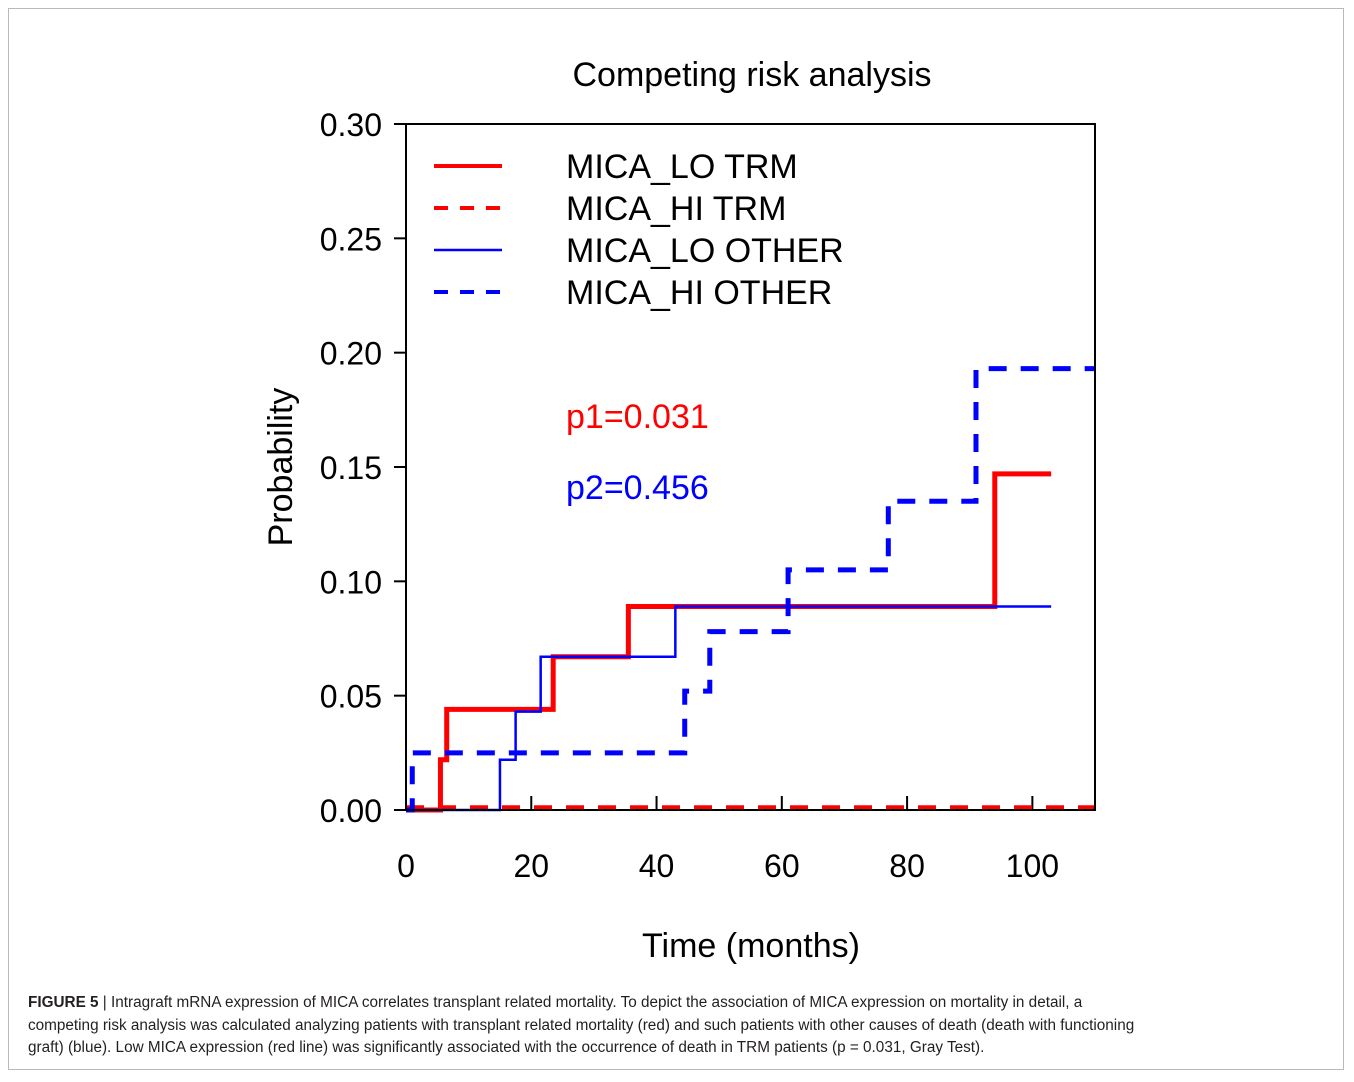 Image resolution: width=1354 pixels, height=1082 pixels. I want to click on caption-label: FIGURE 5, so click(63, 1002).